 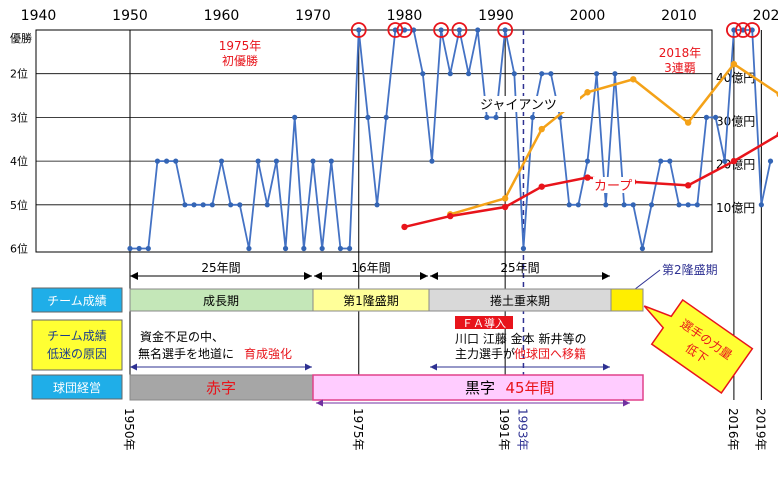 I want to click on slump-cause-label-1: チーム成績, so click(x=77, y=336).